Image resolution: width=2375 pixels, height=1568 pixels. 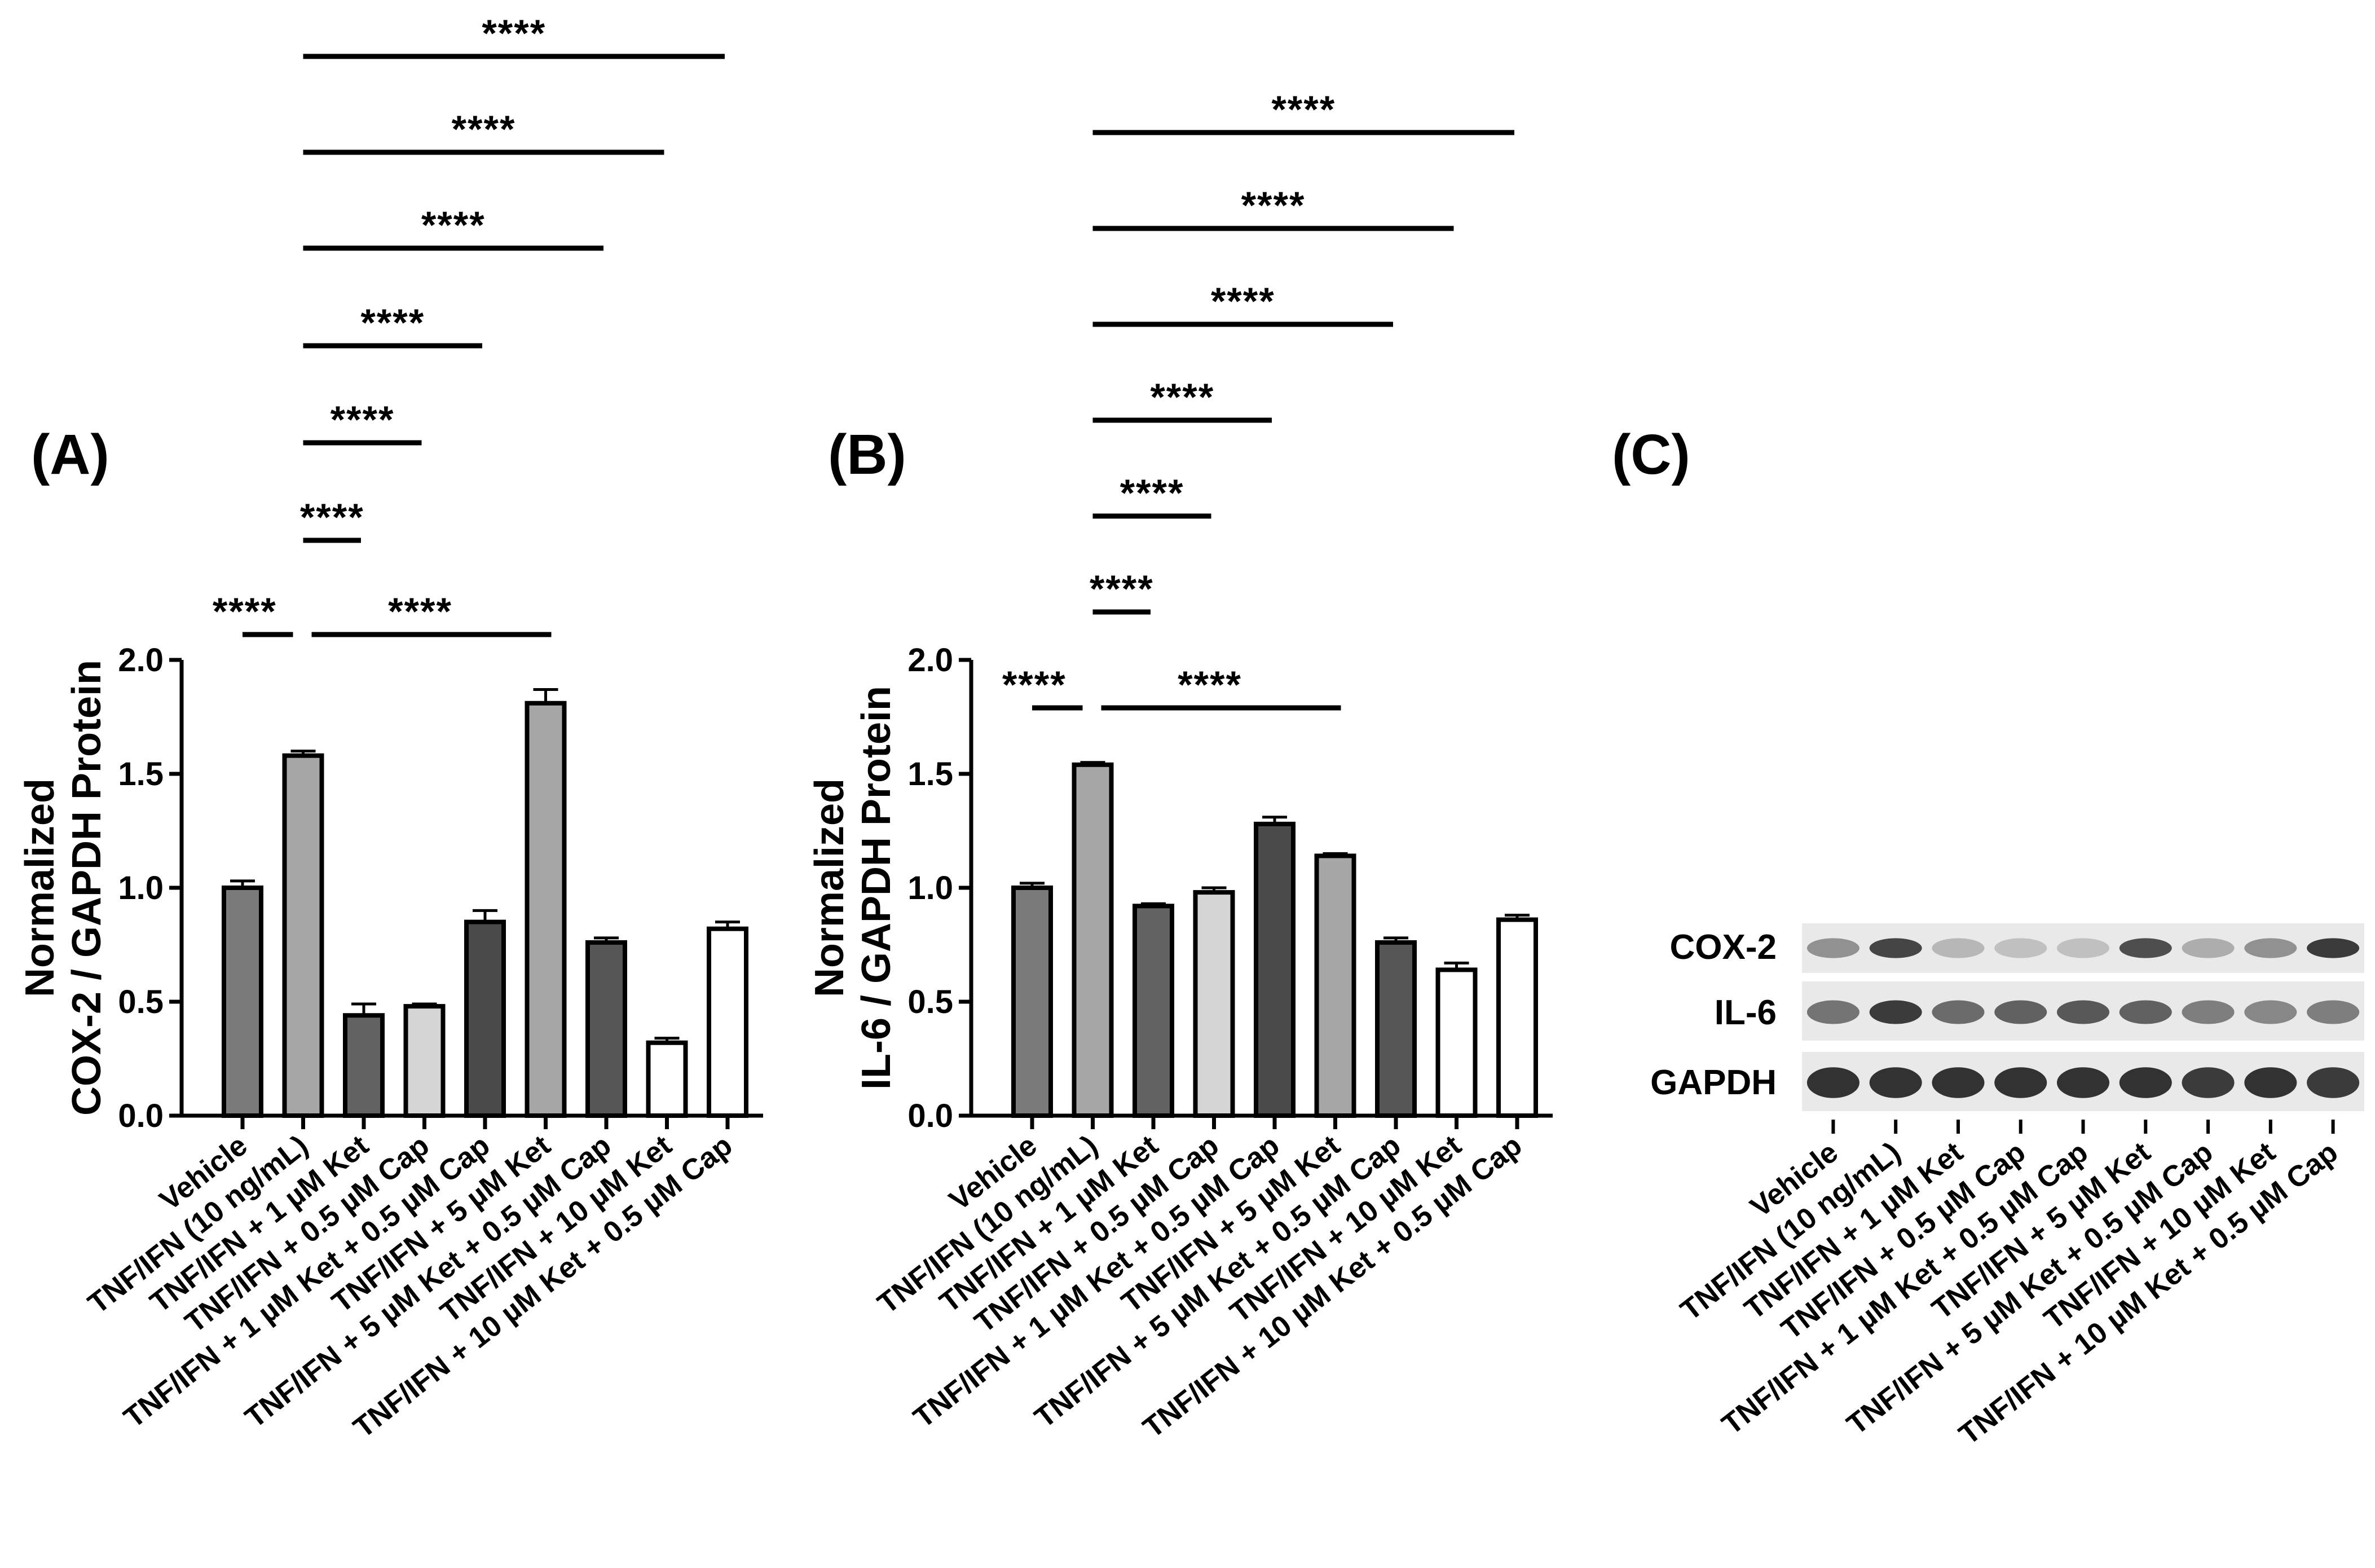 What do you see at coordinates (70, 455) in the screenshot?
I see `panel-letter-a: (A)` at bounding box center [70, 455].